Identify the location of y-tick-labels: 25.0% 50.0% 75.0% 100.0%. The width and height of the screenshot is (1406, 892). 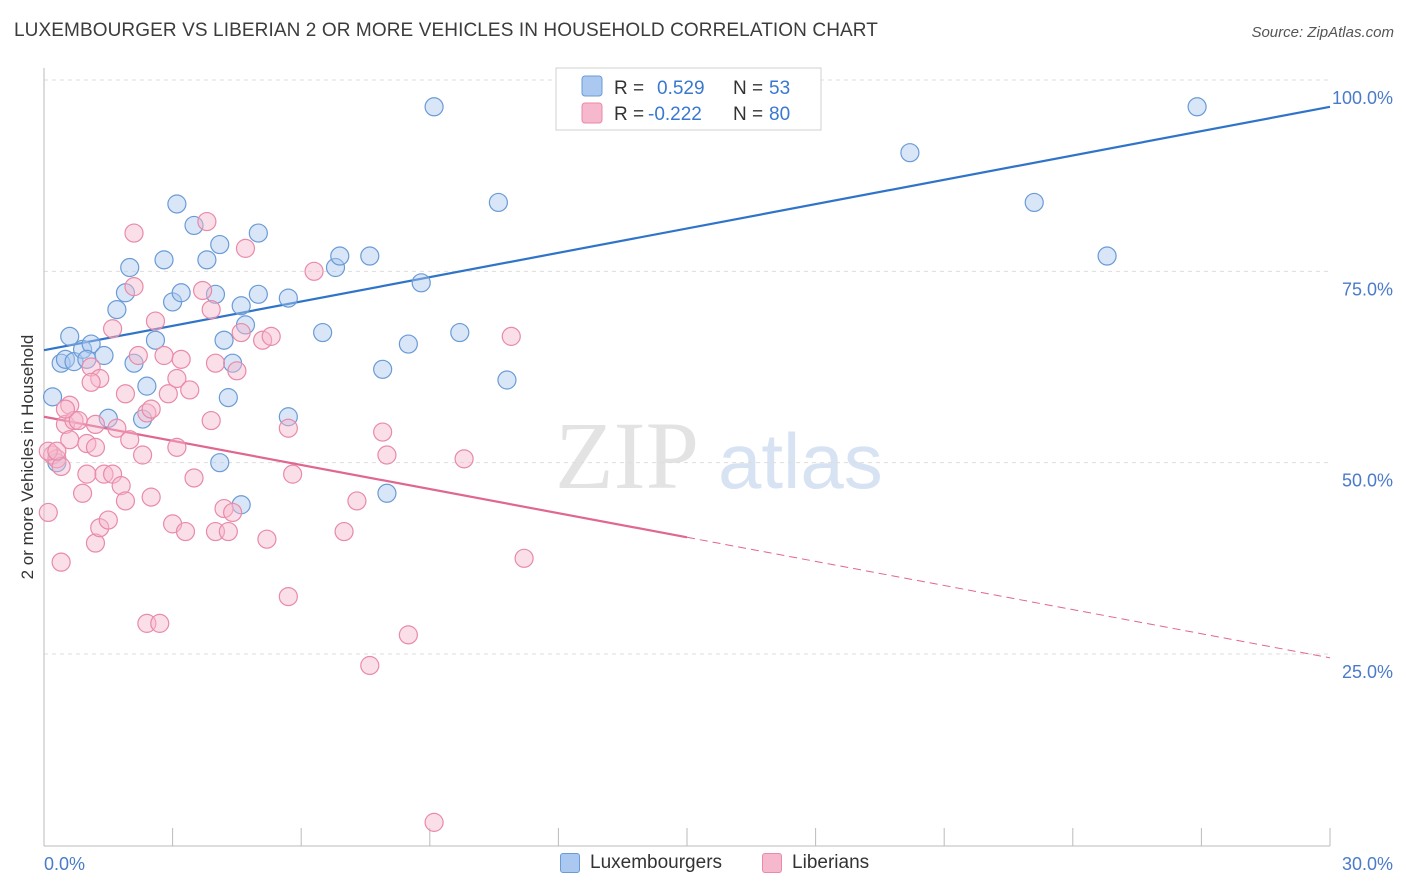
(1362, 385).